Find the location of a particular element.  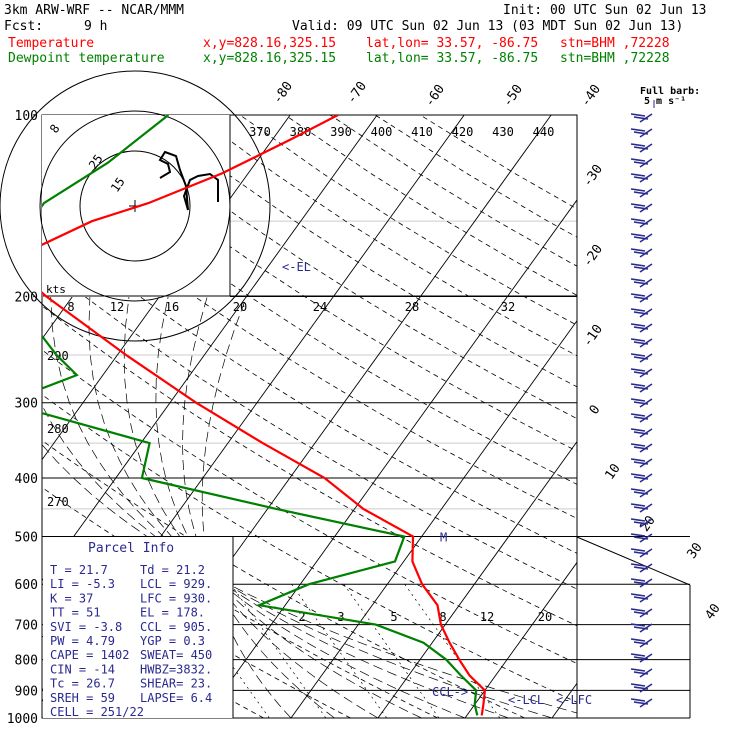

theta-tick-label: 400 is located at coordinates (382, 132).